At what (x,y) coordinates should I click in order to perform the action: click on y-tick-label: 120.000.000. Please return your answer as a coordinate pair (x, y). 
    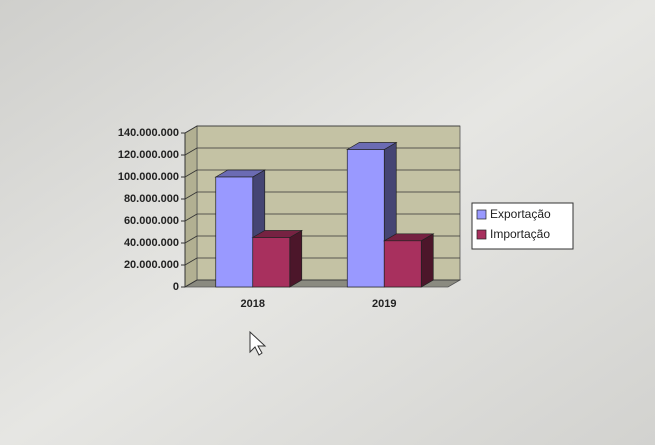
    Looking at the image, I should click on (148, 155).